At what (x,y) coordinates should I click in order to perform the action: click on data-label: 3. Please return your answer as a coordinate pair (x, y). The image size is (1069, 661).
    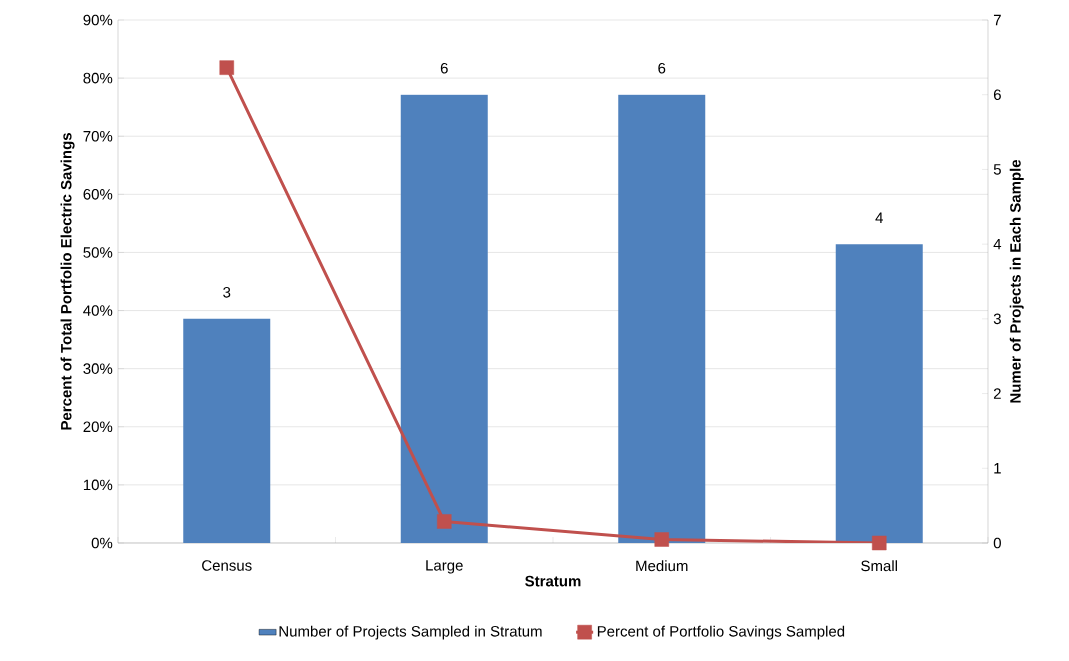
    Looking at the image, I should click on (227, 292).